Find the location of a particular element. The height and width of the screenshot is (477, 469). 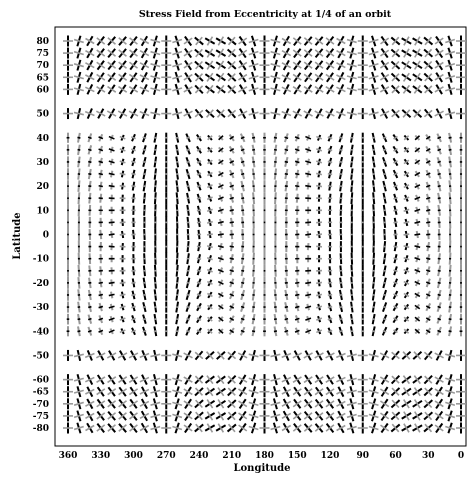

x-tick-label: 240 is located at coordinates (199, 456).